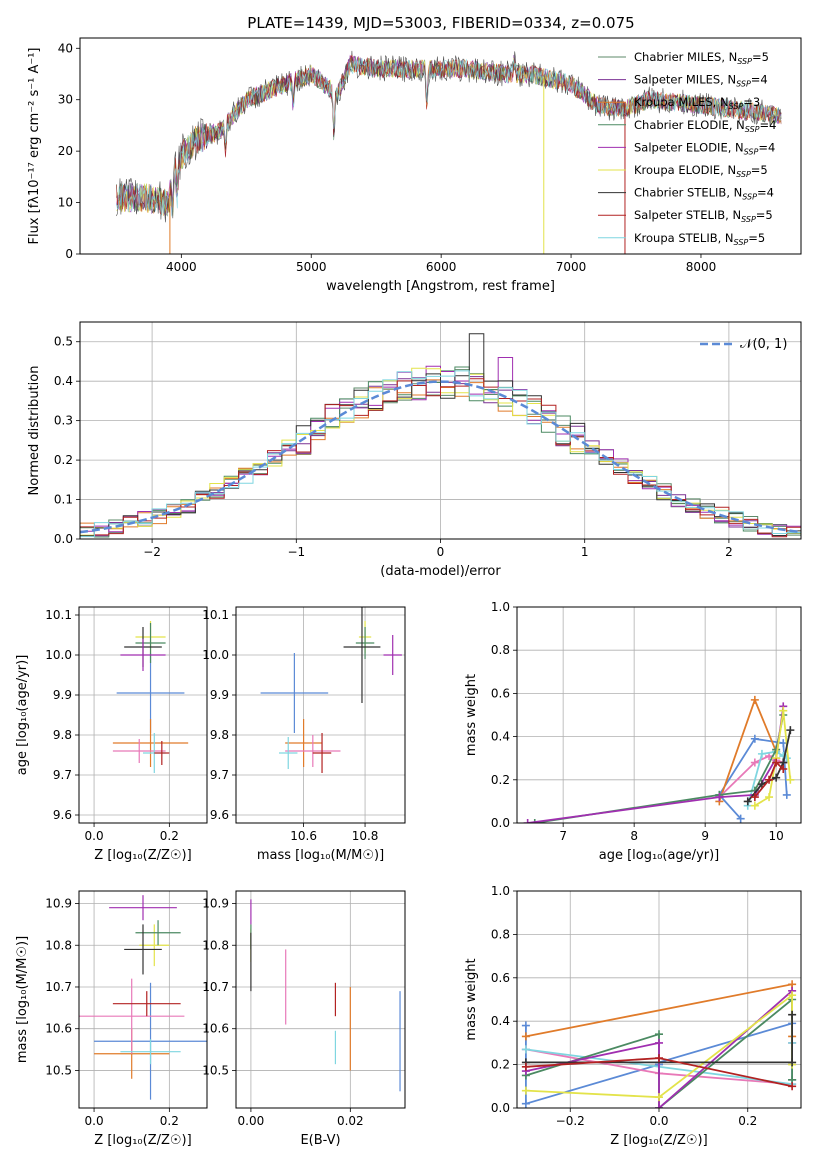 The width and height of the screenshot is (819, 1170). I want to click on x-tick-label: 0.00, so click(251, 1121).